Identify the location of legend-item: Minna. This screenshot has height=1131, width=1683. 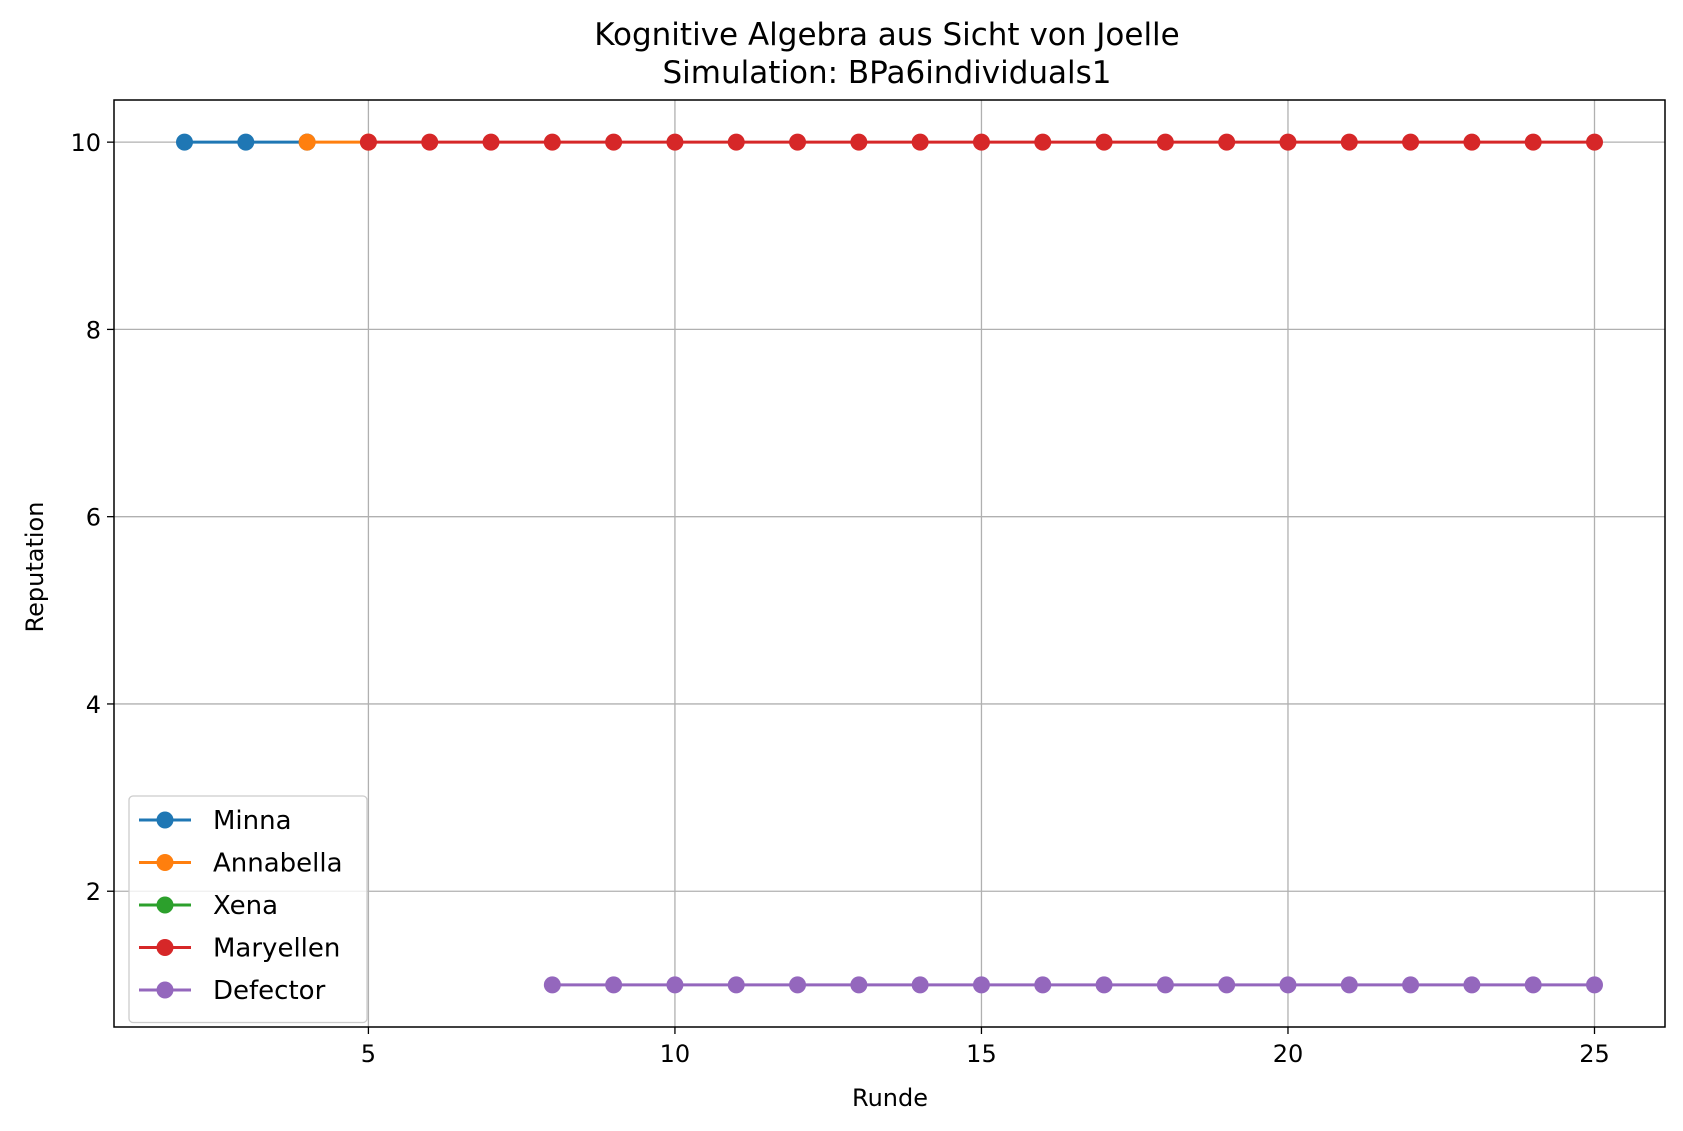
(215, 821).